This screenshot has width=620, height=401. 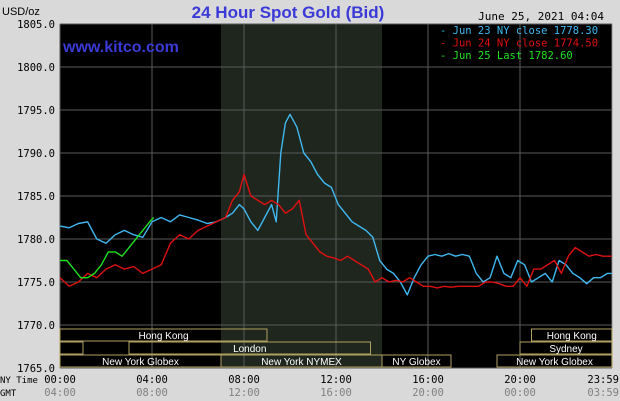 I want to click on y-tick-label: 1770.0, so click(x=36, y=326).